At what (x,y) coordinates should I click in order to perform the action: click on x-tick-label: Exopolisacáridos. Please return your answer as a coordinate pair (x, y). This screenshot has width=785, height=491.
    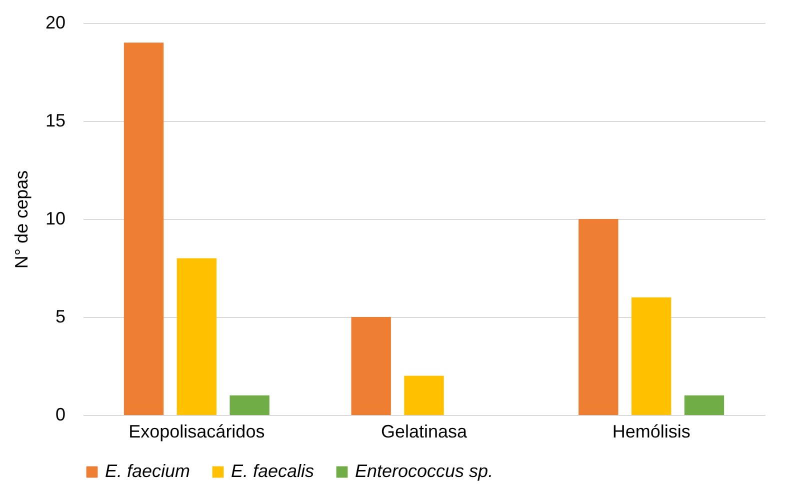
    Looking at the image, I should click on (196, 432).